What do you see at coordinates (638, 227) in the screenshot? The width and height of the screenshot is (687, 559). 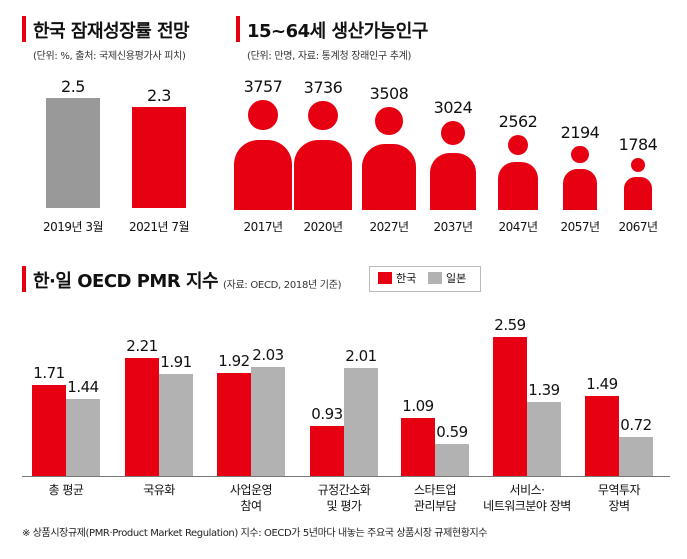 I see `population-year-label: 2067년` at bounding box center [638, 227].